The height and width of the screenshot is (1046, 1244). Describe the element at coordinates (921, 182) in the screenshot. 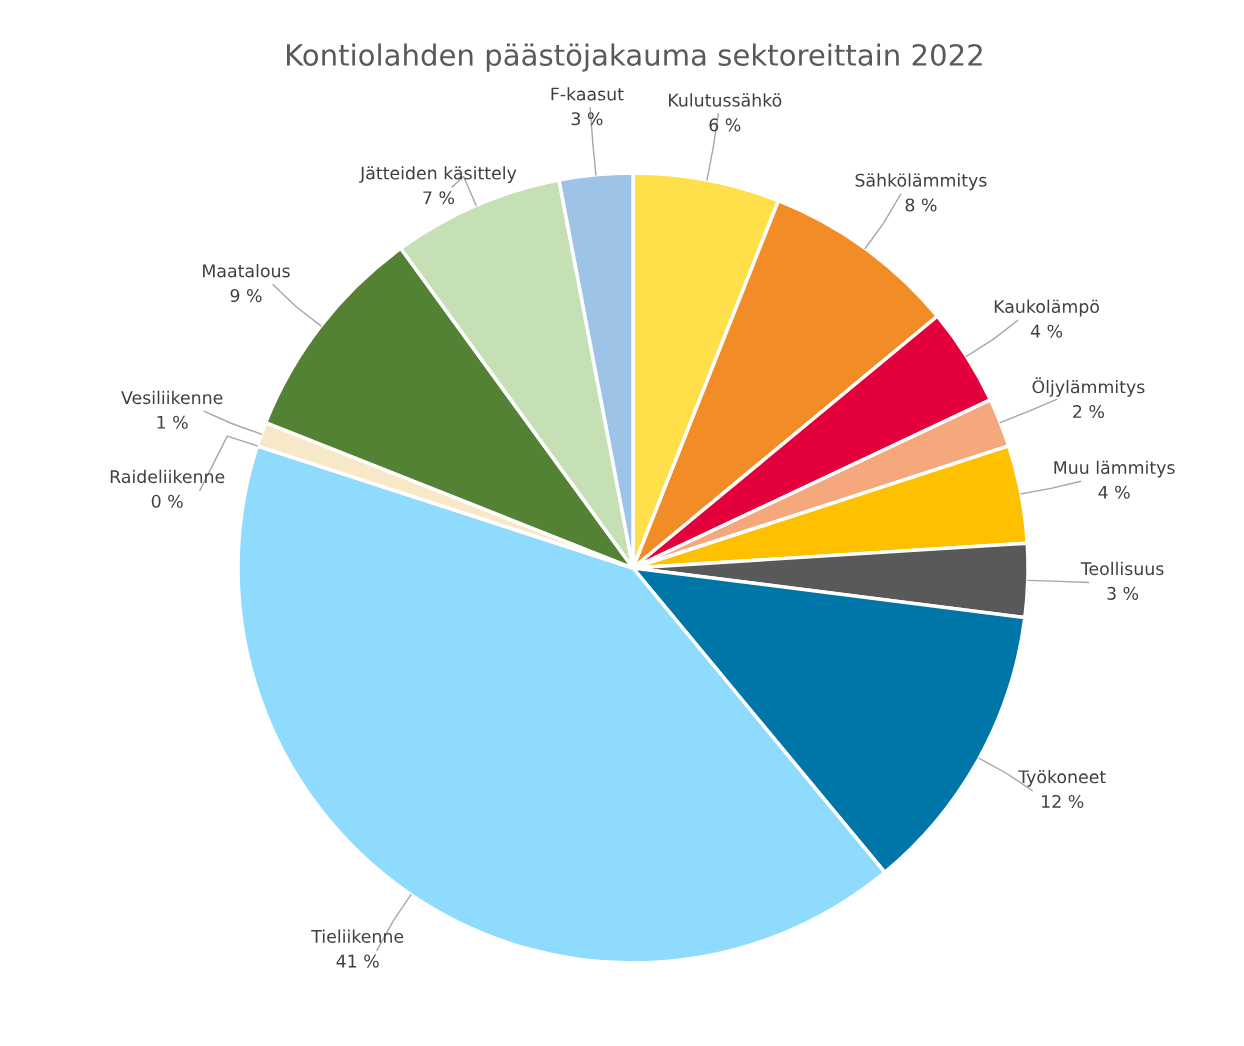

I see `slice-label: Sähkölämmitys` at that location.